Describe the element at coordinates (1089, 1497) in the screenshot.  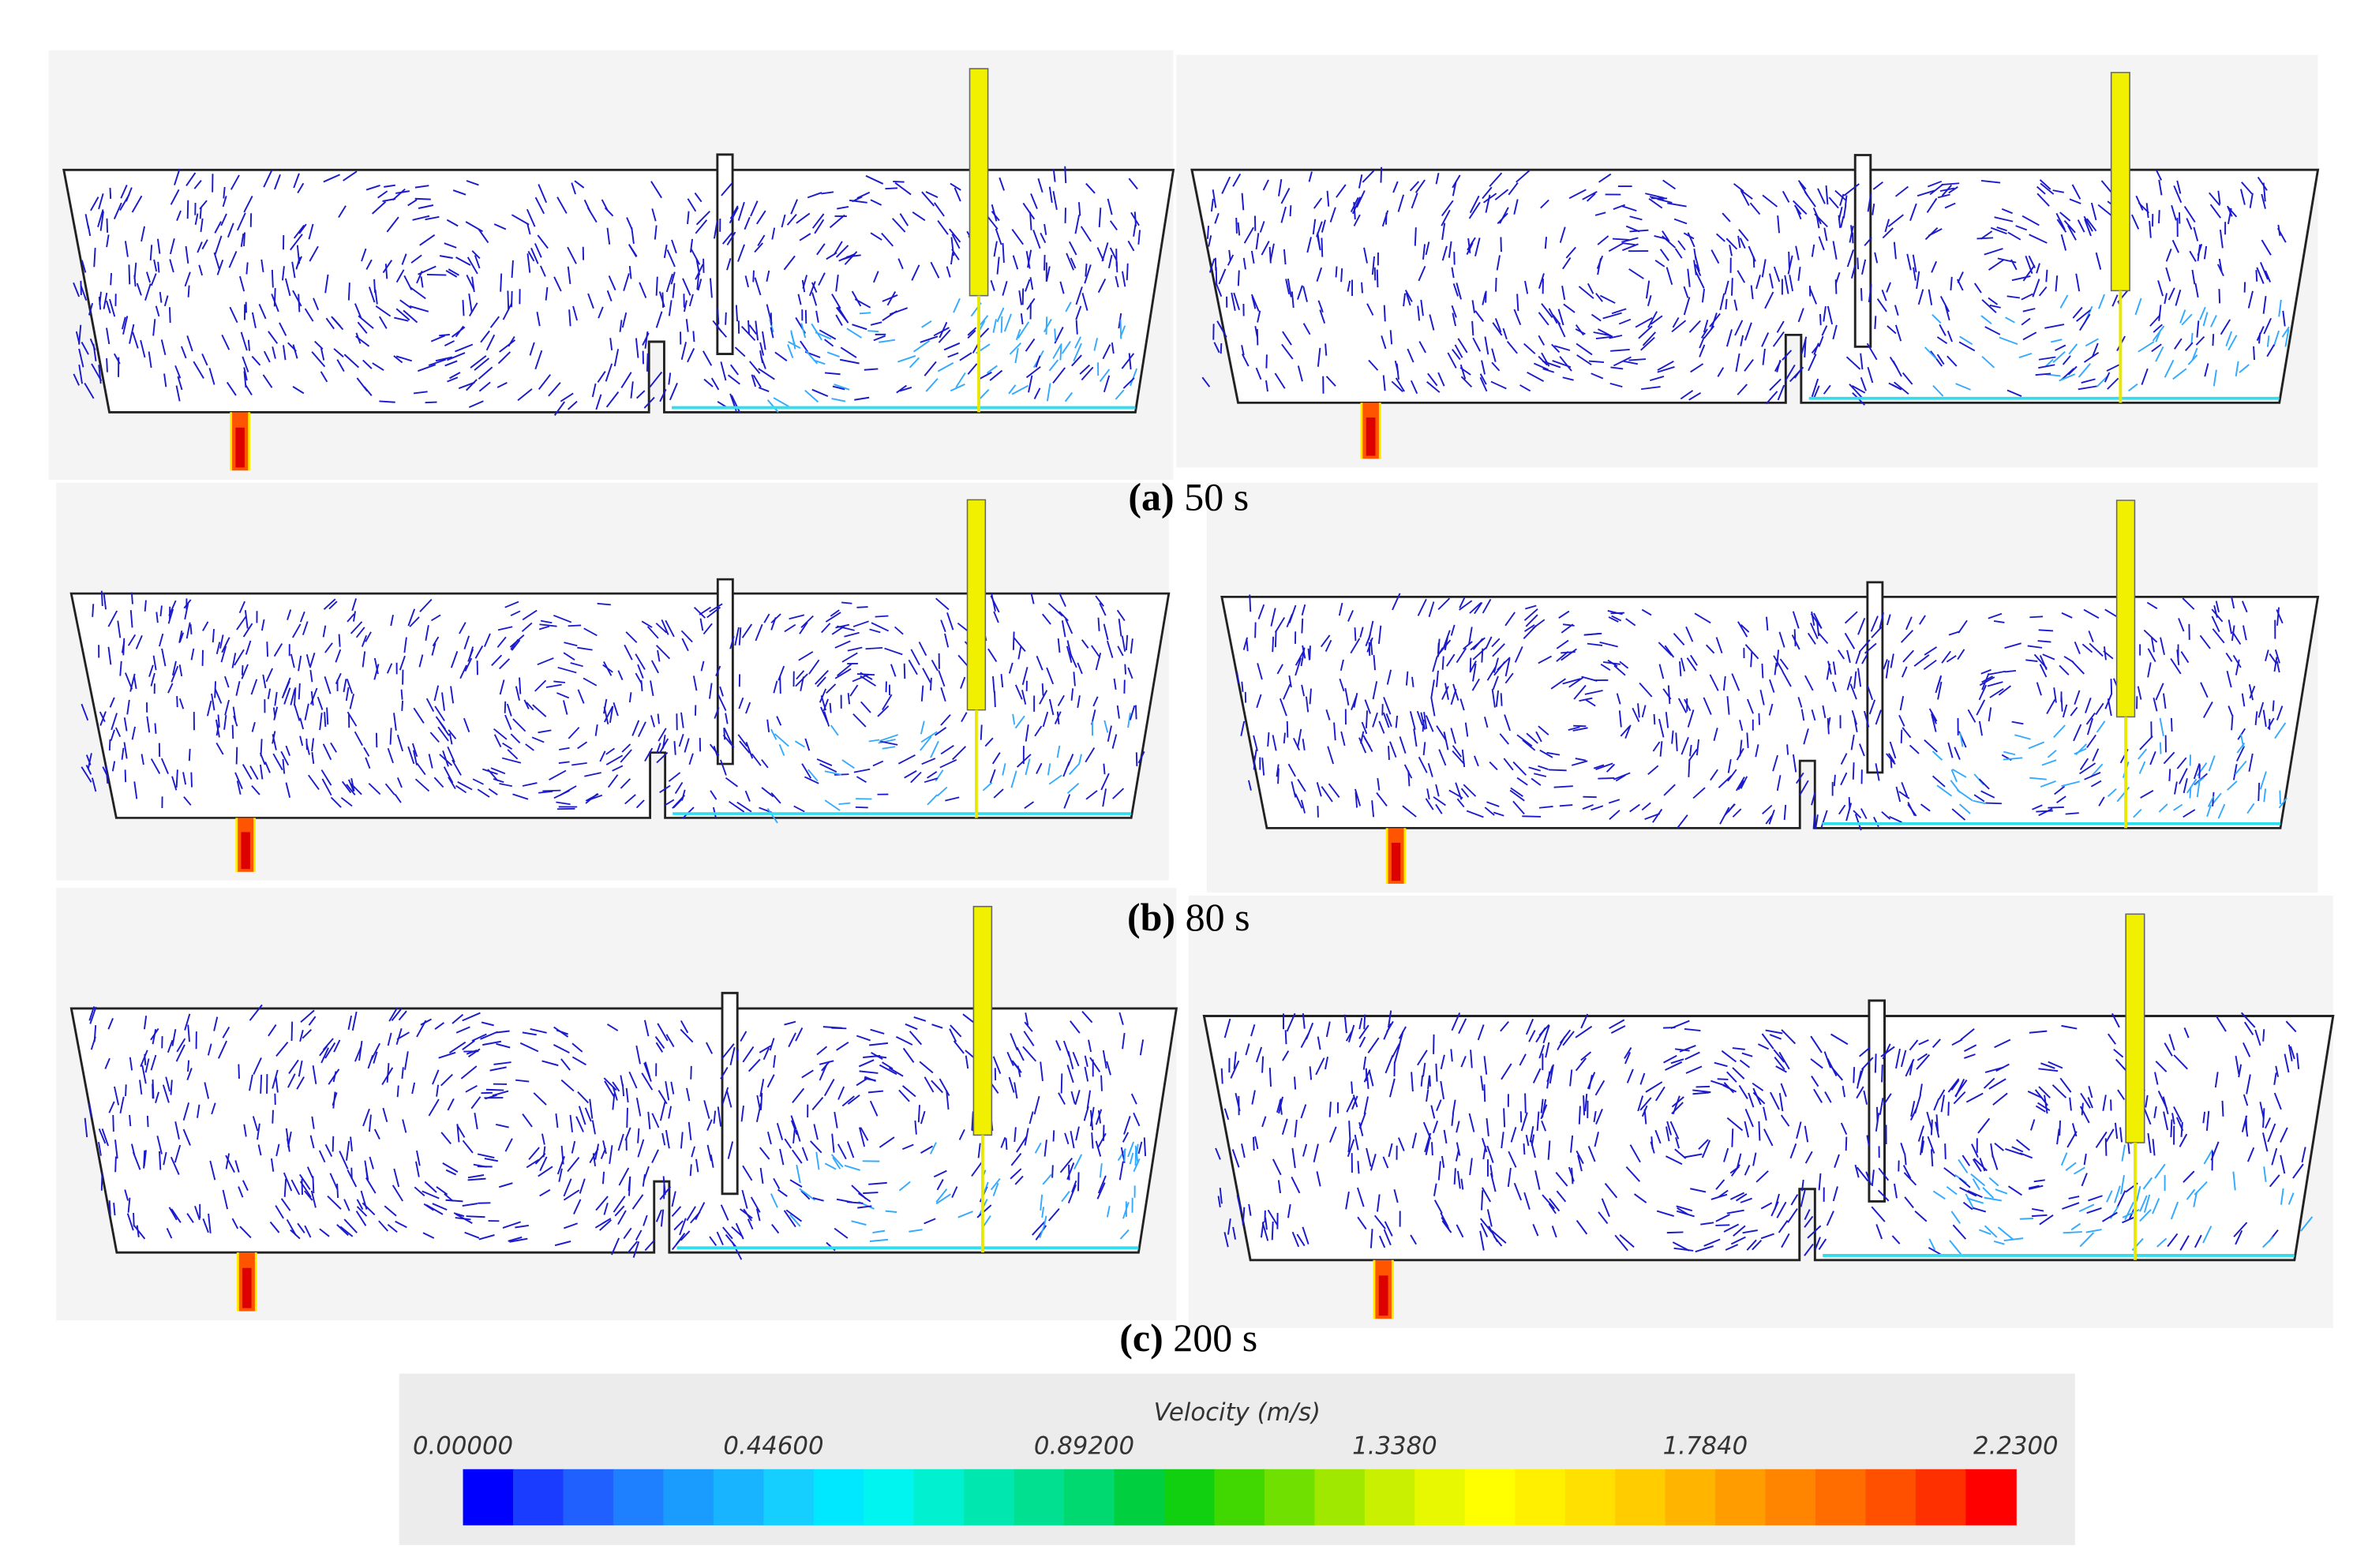
I see `colorbar-segment` at that location.